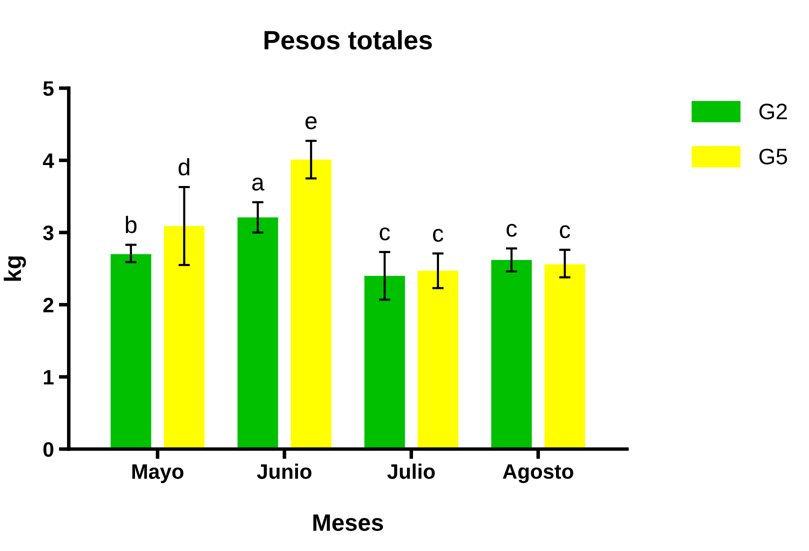 The image size is (809, 551). Describe the element at coordinates (348, 40) in the screenshot. I see `chart-title: Pesos totales` at that location.